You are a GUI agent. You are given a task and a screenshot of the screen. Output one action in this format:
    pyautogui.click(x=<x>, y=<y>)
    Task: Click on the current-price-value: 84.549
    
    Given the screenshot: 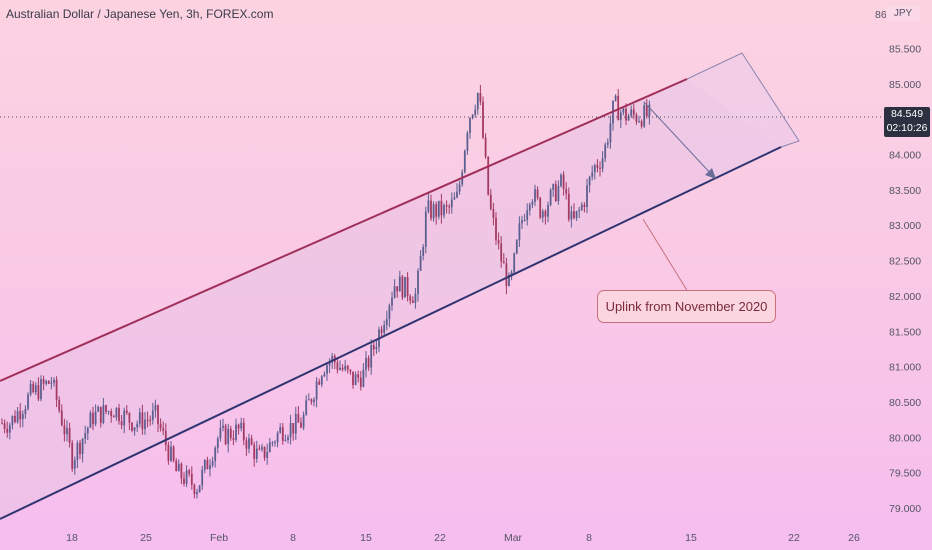 What is the action you would take?
    pyautogui.click(x=907, y=114)
    